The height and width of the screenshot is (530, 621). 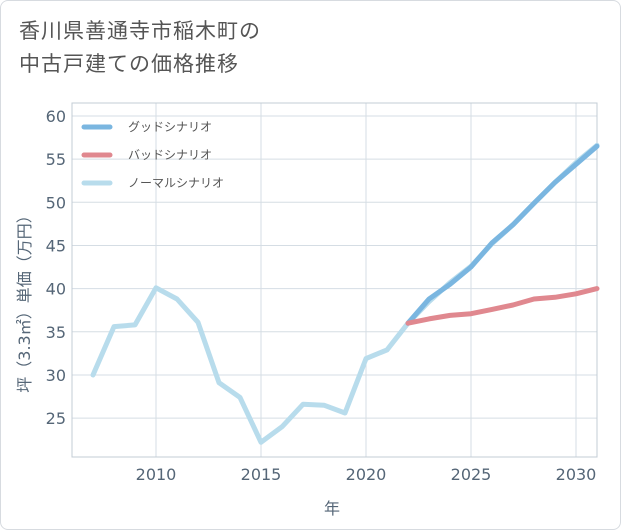 I want to click on y-axis-title: 坪（3.3㎡）単価（万円）, so click(x=24, y=299).